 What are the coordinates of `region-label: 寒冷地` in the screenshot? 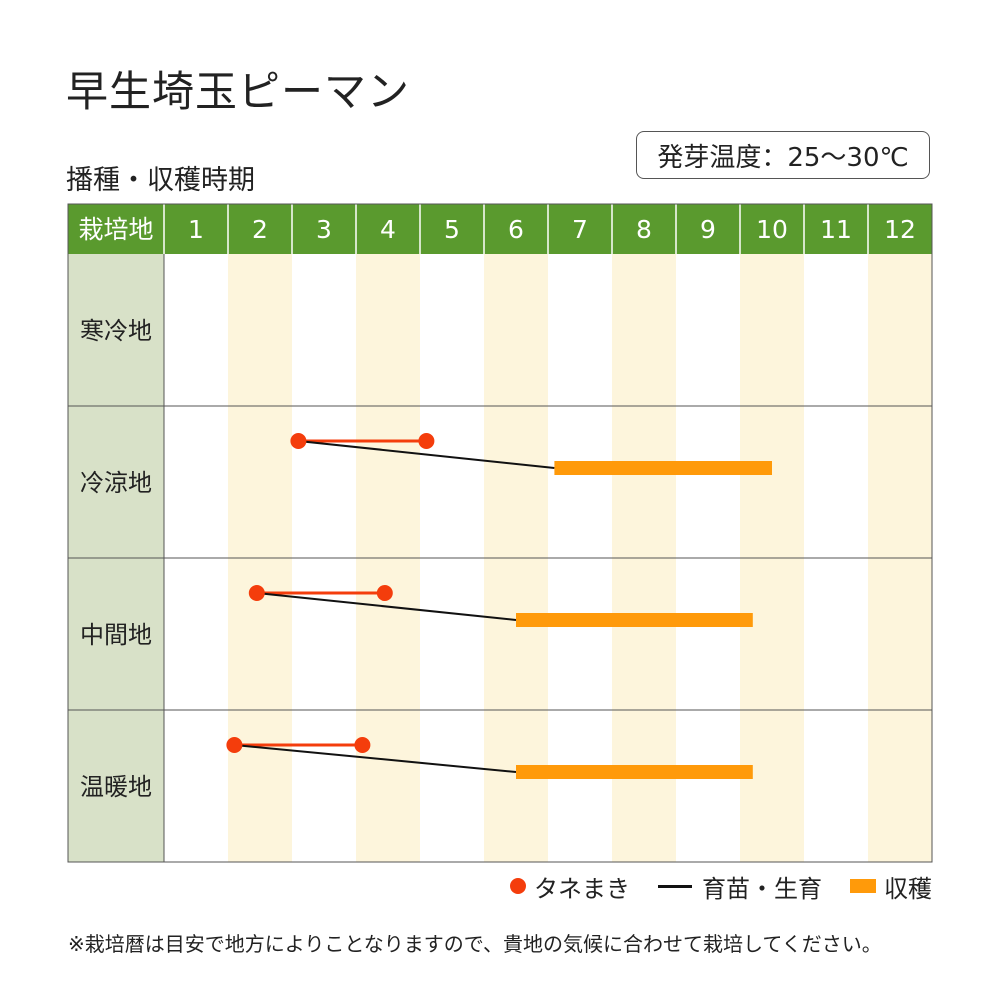 It's located at (116, 331).